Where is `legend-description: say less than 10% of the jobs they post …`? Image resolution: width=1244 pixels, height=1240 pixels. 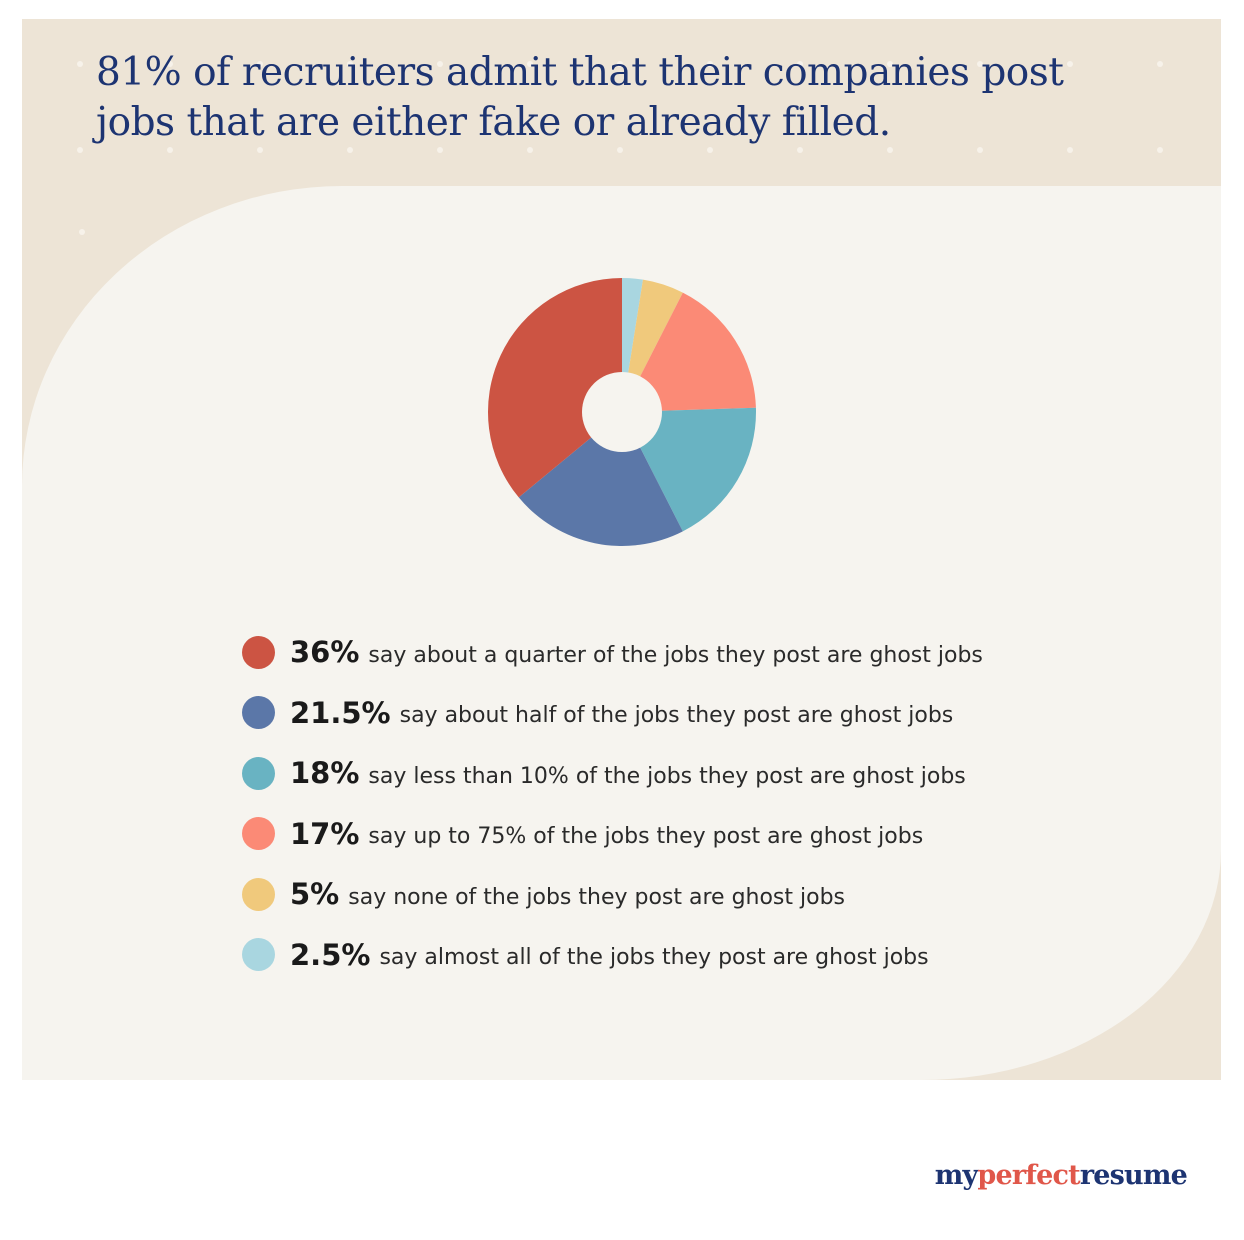 legend-description: say less than 10% of the jobs they post … is located at coordinates (667, 776).